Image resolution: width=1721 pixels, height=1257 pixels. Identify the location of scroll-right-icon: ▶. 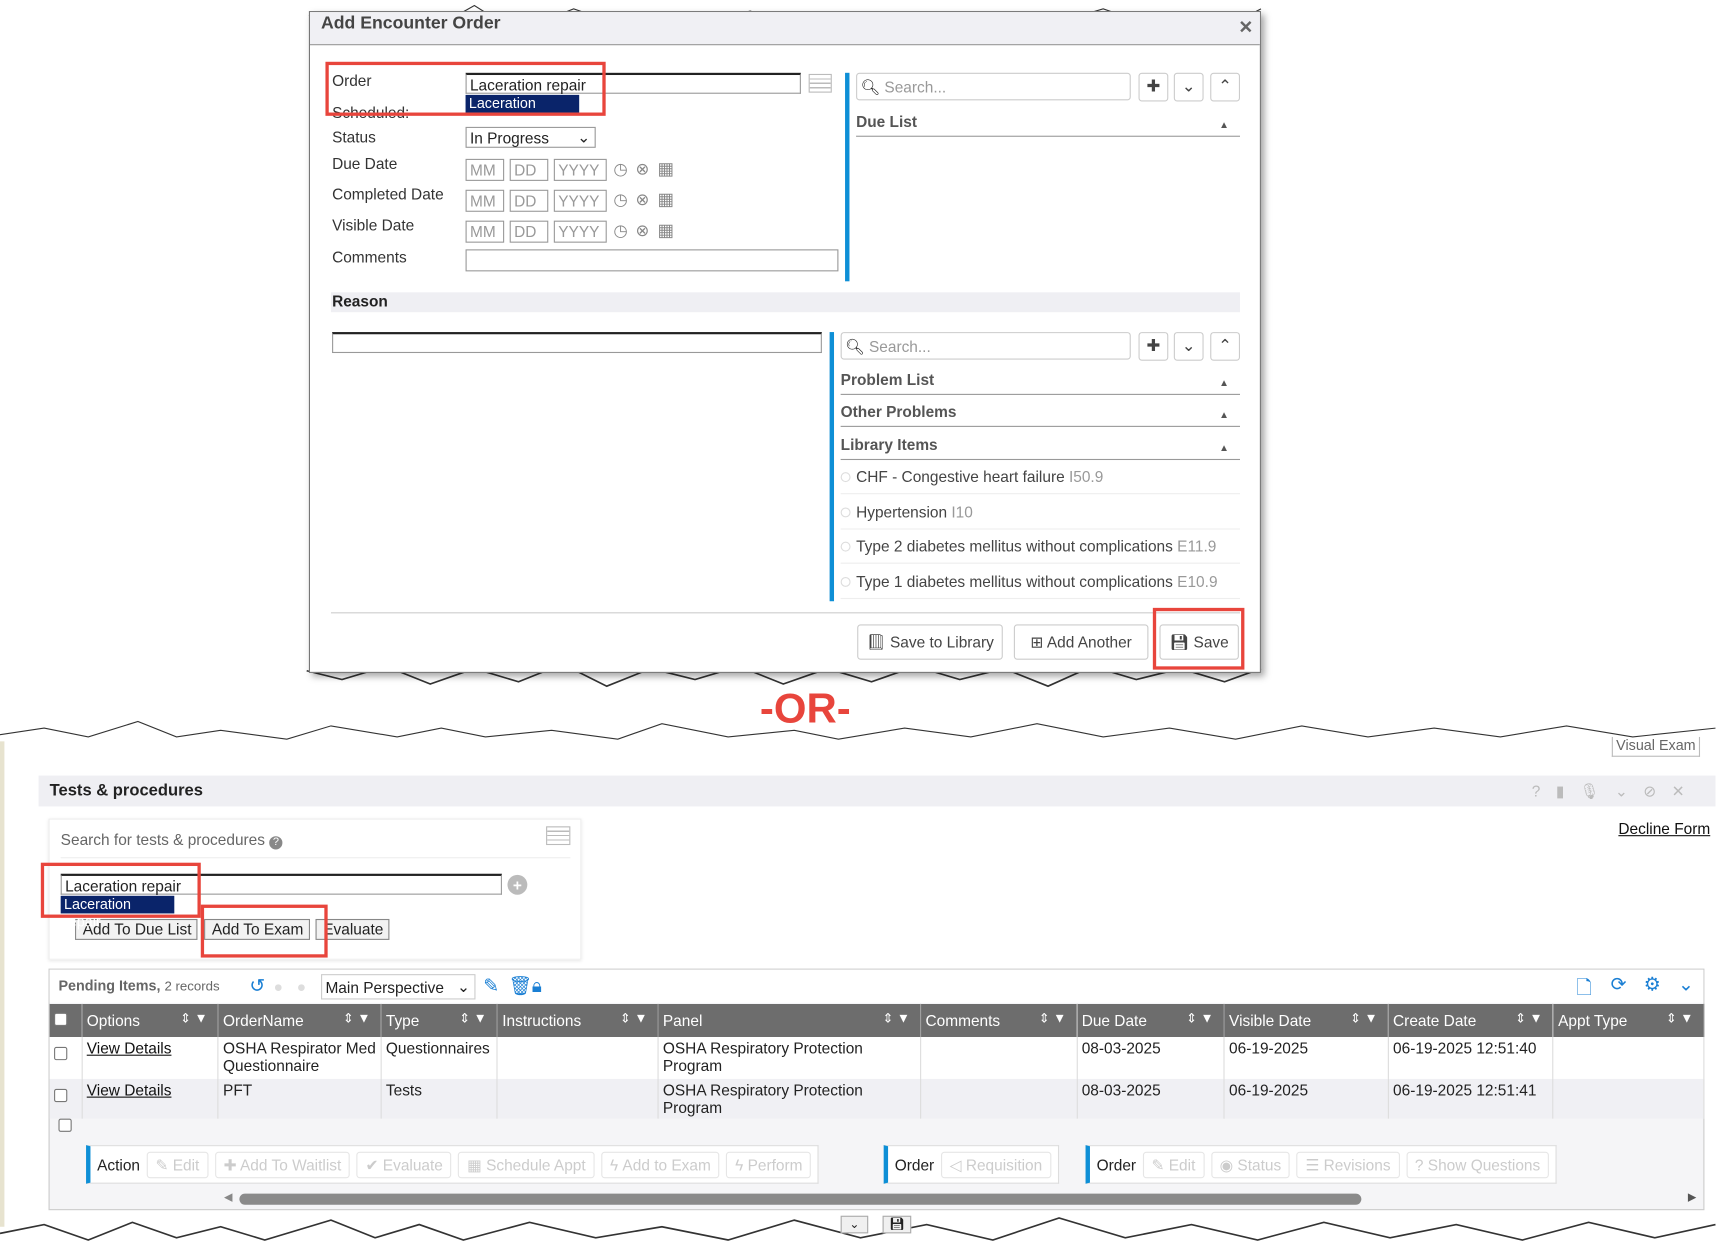
(1692, 1197).